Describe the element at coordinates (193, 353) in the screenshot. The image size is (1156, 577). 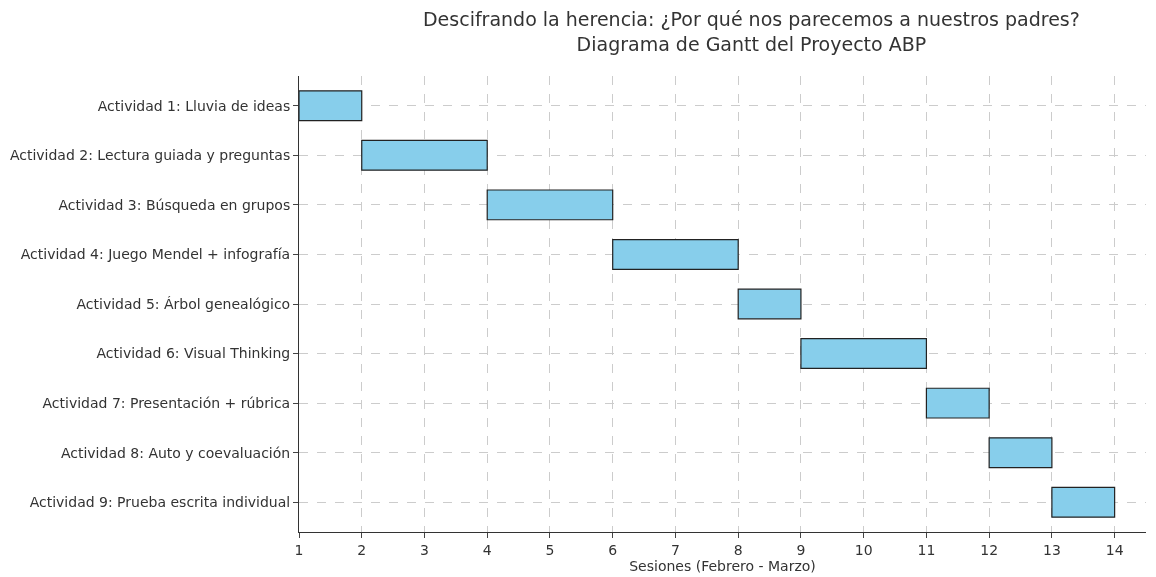
I see `y-tick-label: Actividad 6: Visual Thinking` at that location.